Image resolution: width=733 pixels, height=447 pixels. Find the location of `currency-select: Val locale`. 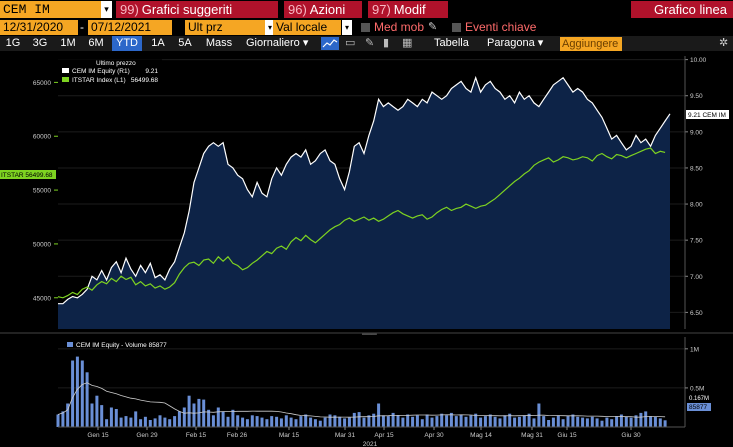

currency-select: Val locale is located at coordinates (307, 27).